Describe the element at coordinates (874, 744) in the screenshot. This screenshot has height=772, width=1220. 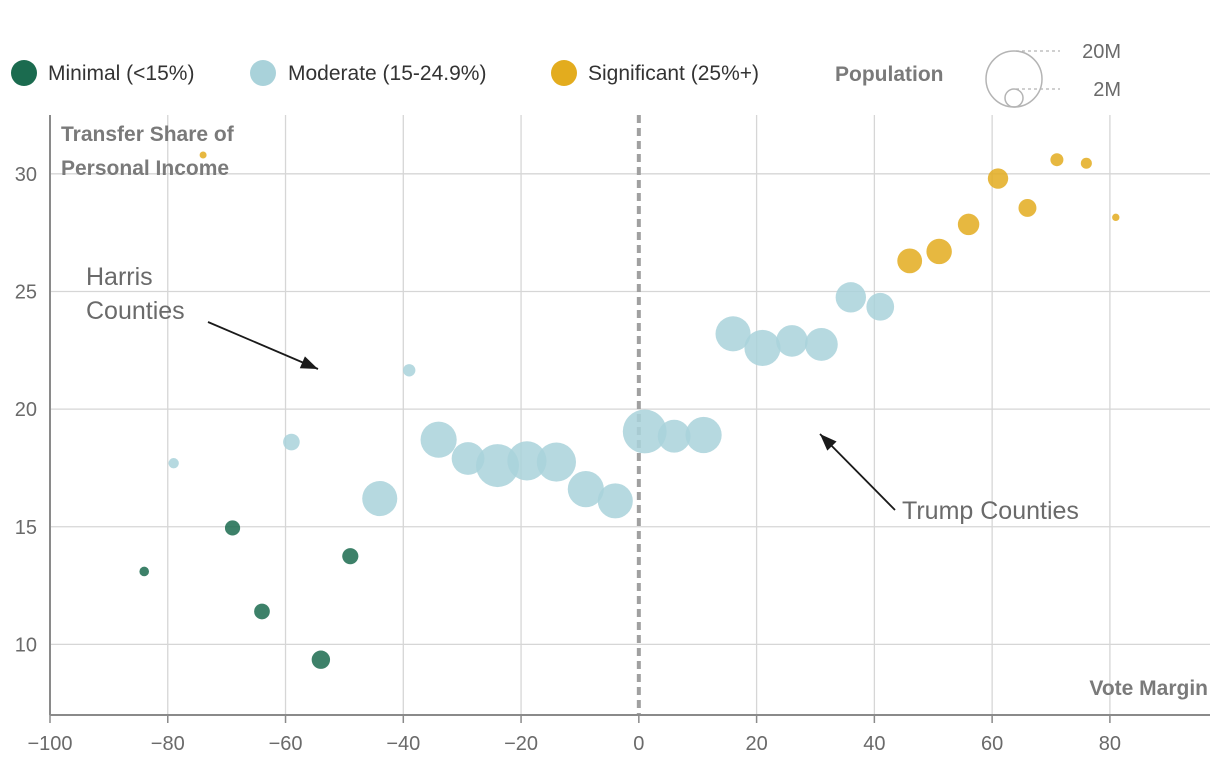
I see `x-tick-label: 40` at that location.